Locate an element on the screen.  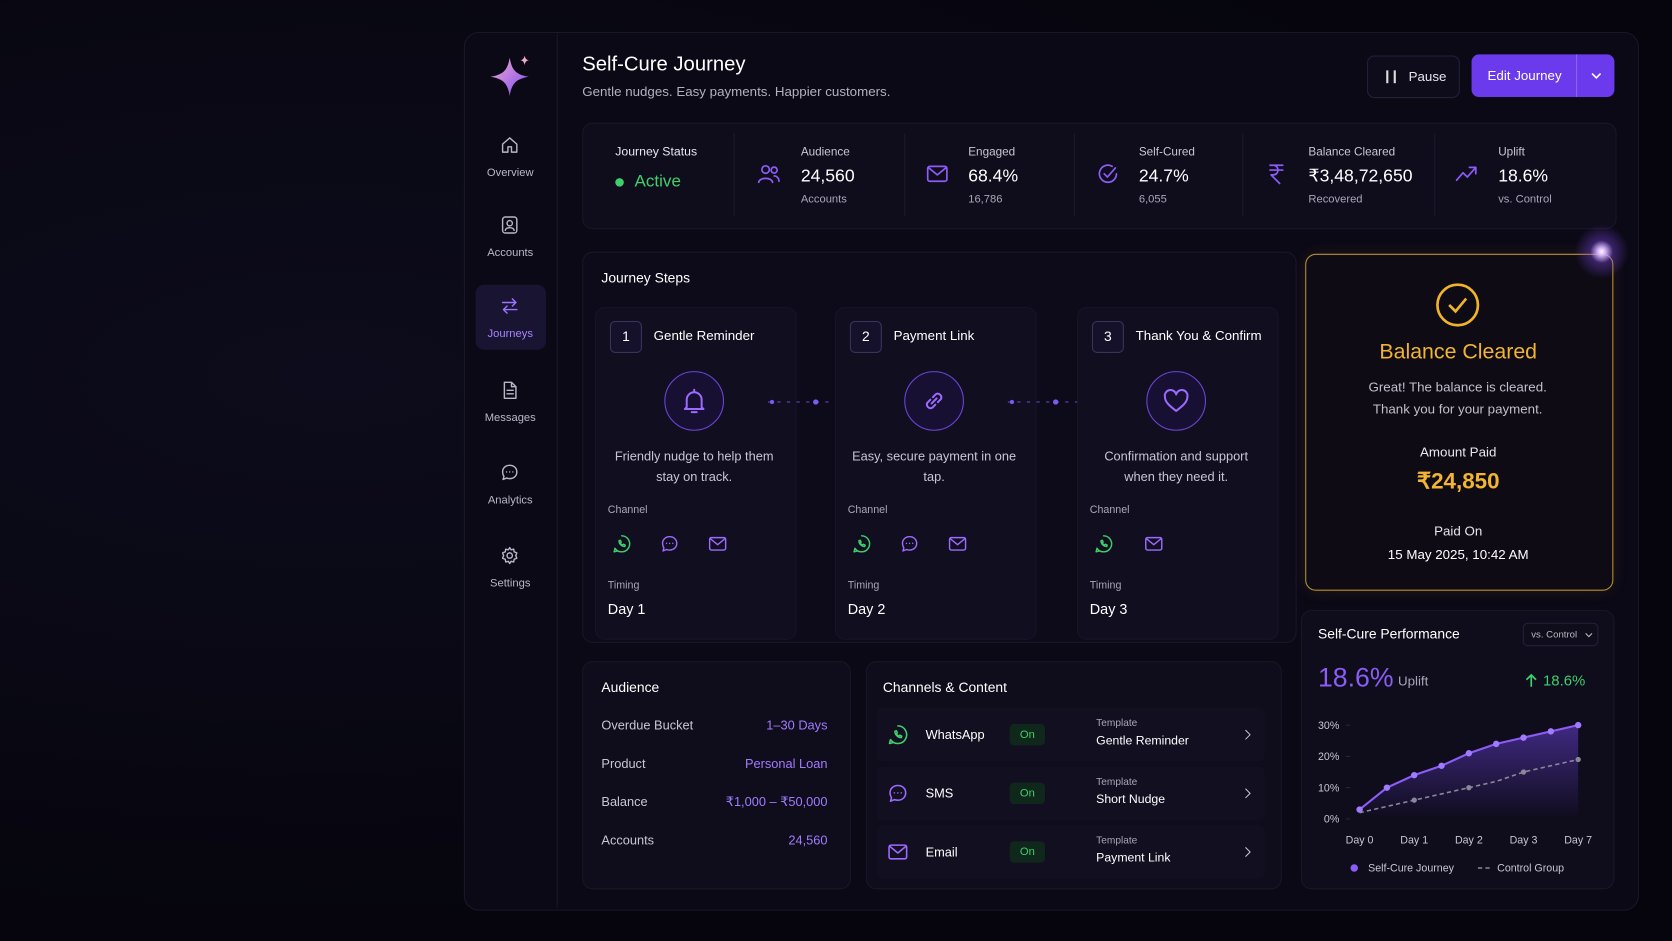
audience-key: Balance is located at coordinates (624, 802).